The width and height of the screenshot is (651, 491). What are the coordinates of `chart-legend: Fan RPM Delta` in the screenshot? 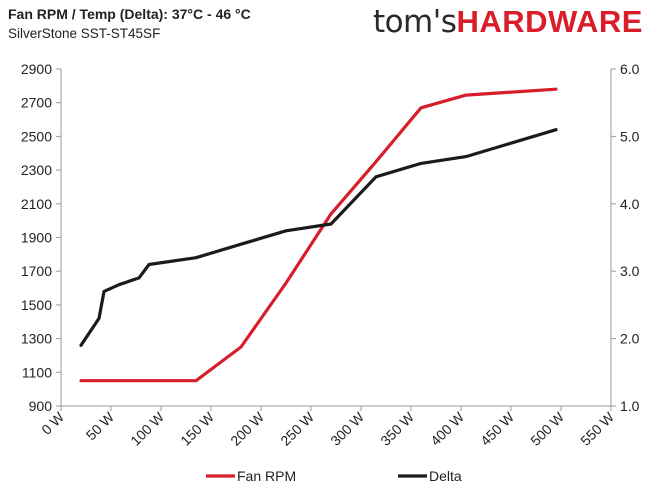 It's located at (334, 476).